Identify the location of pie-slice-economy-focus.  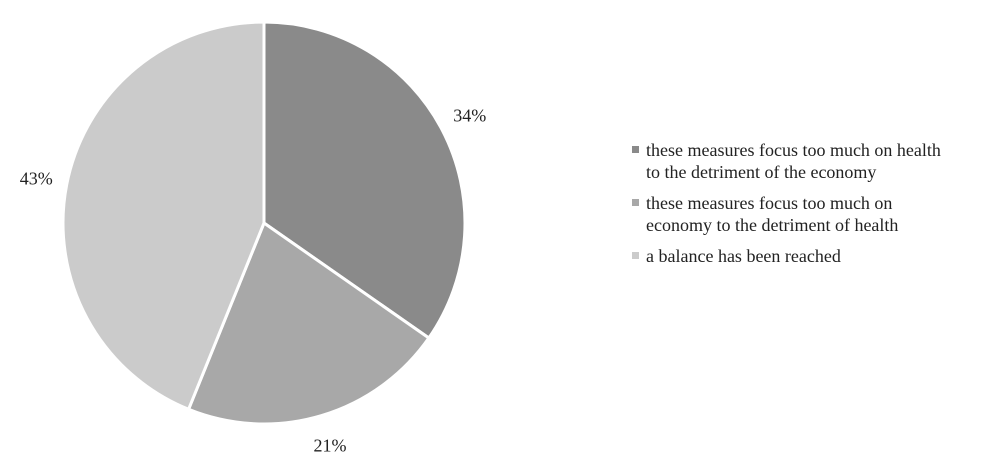
(309, 323).